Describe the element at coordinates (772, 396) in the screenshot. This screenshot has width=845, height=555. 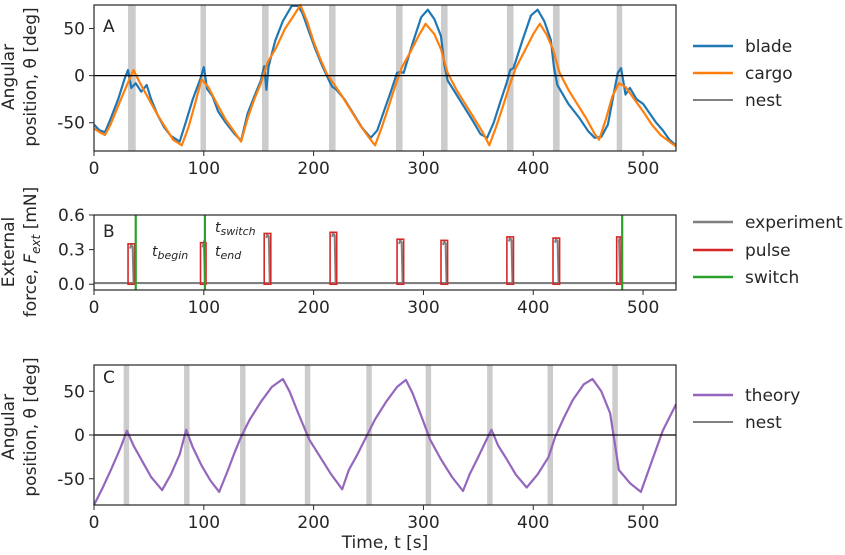
I see `legend-theory-label: theory` at that location.